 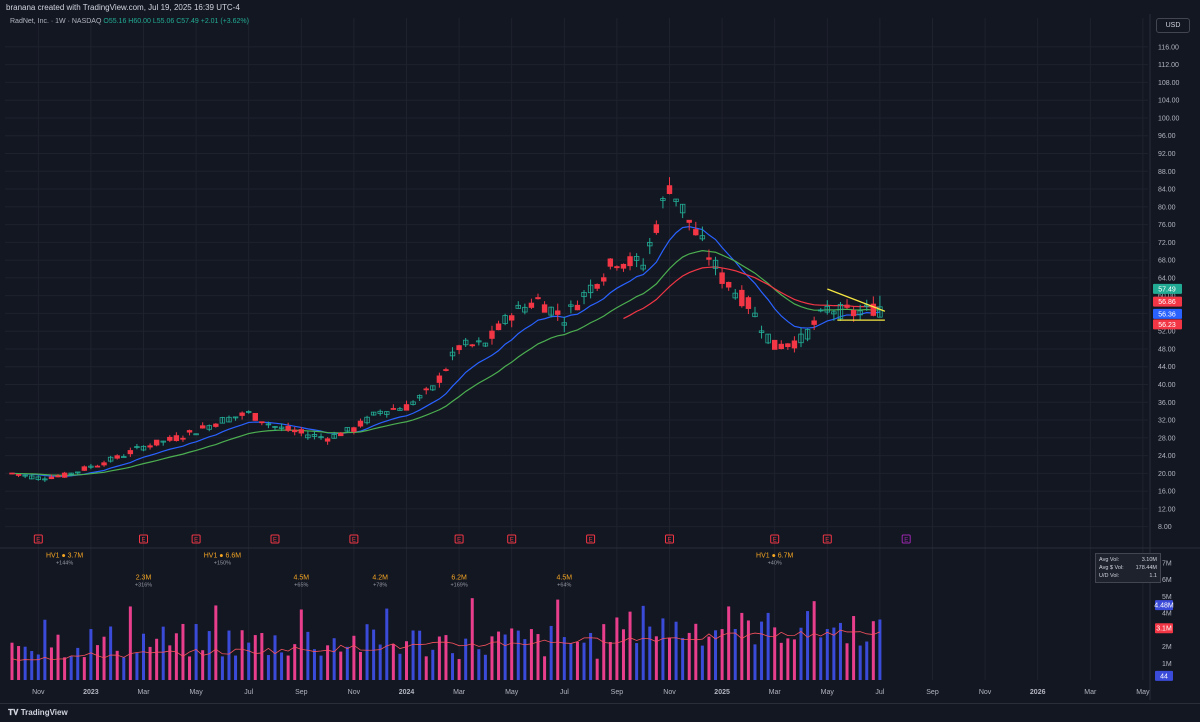 I want to click on volume-label-bg, so click(x=1164, y=675).